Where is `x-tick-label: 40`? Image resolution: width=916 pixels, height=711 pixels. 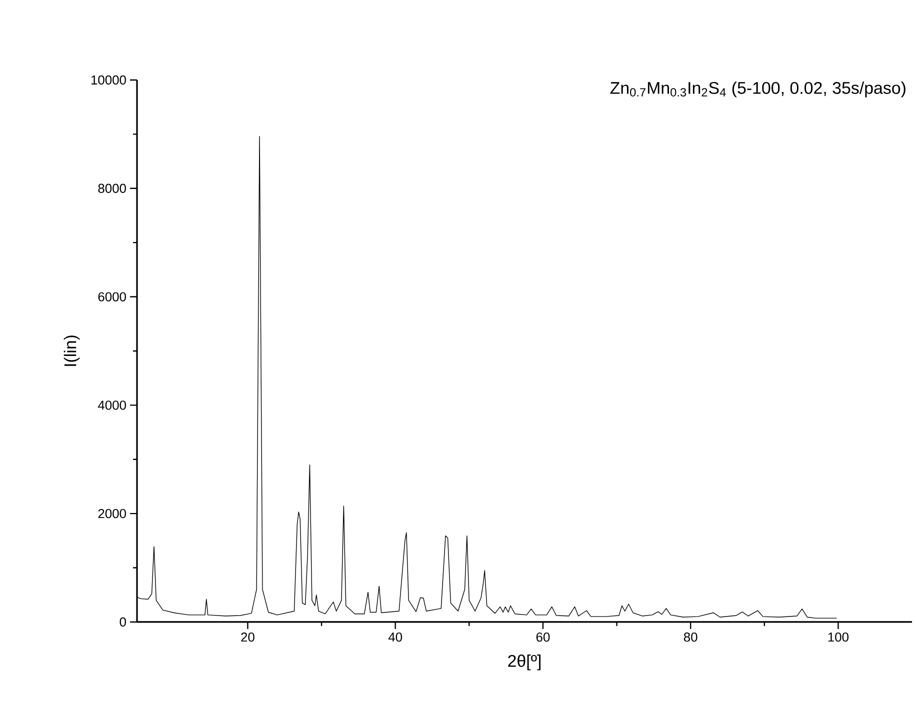 x-tick-label: 40 is located at coordinates (395, 637).